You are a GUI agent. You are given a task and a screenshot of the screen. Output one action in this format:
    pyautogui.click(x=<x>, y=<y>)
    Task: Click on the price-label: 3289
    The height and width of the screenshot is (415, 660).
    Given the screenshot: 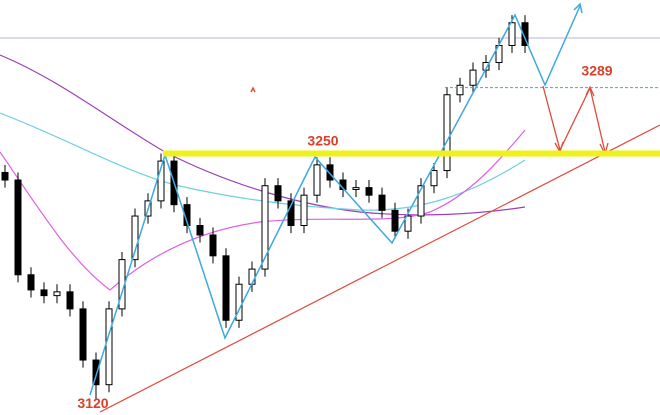 What is the action you would take?
    pyautogui.click(x=596, y=71)
    